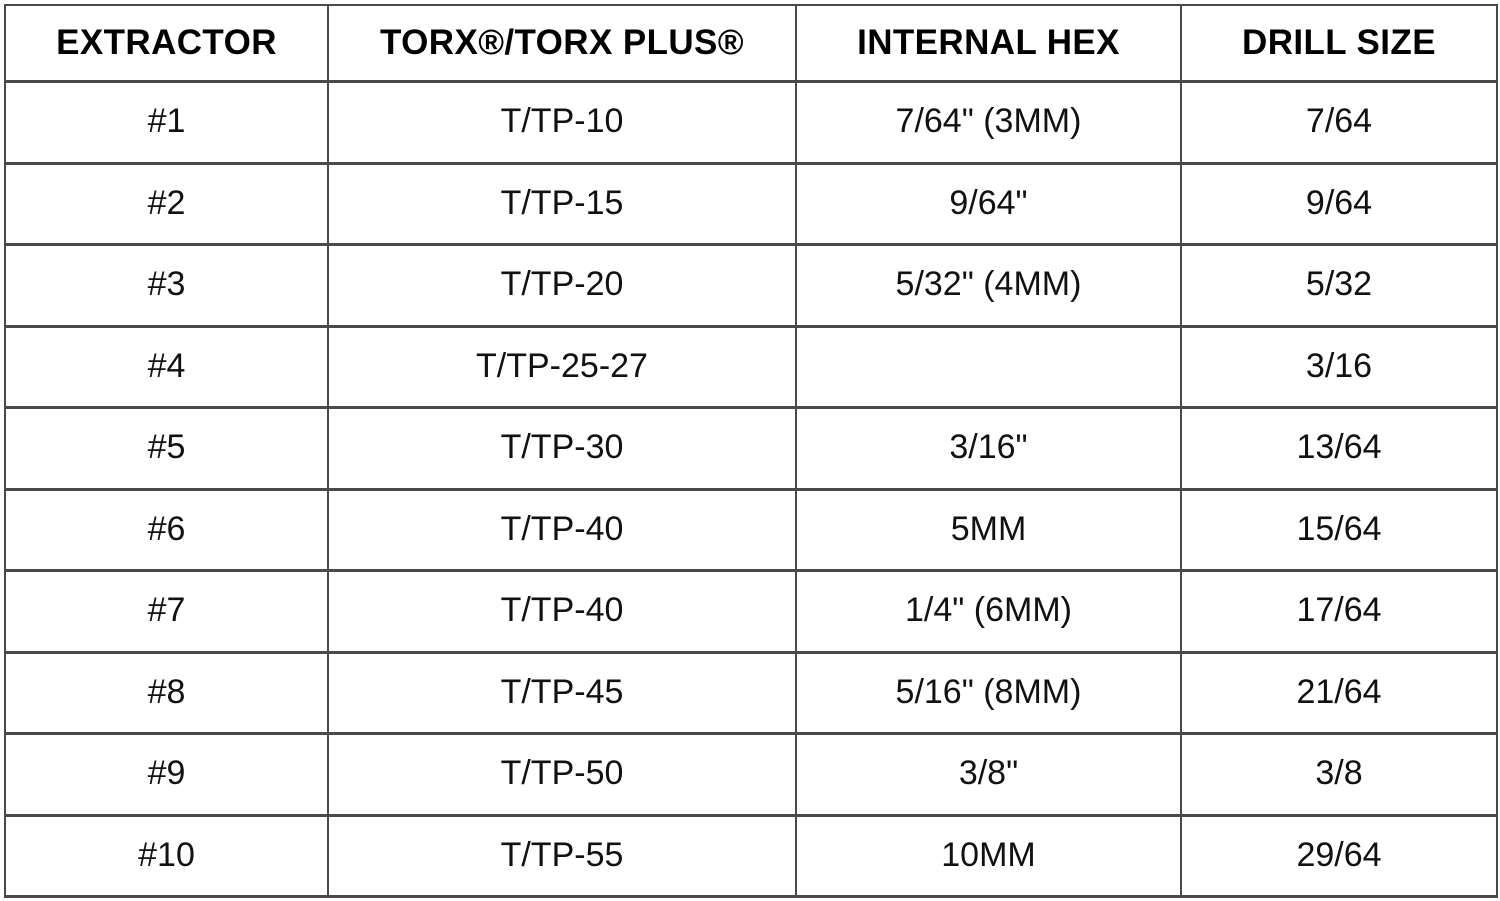 This screenshot has width=1500, height=901. Describe the element at coordinates (167, 367) in the screenshot. I see `cell-extractor: #4` at that location.